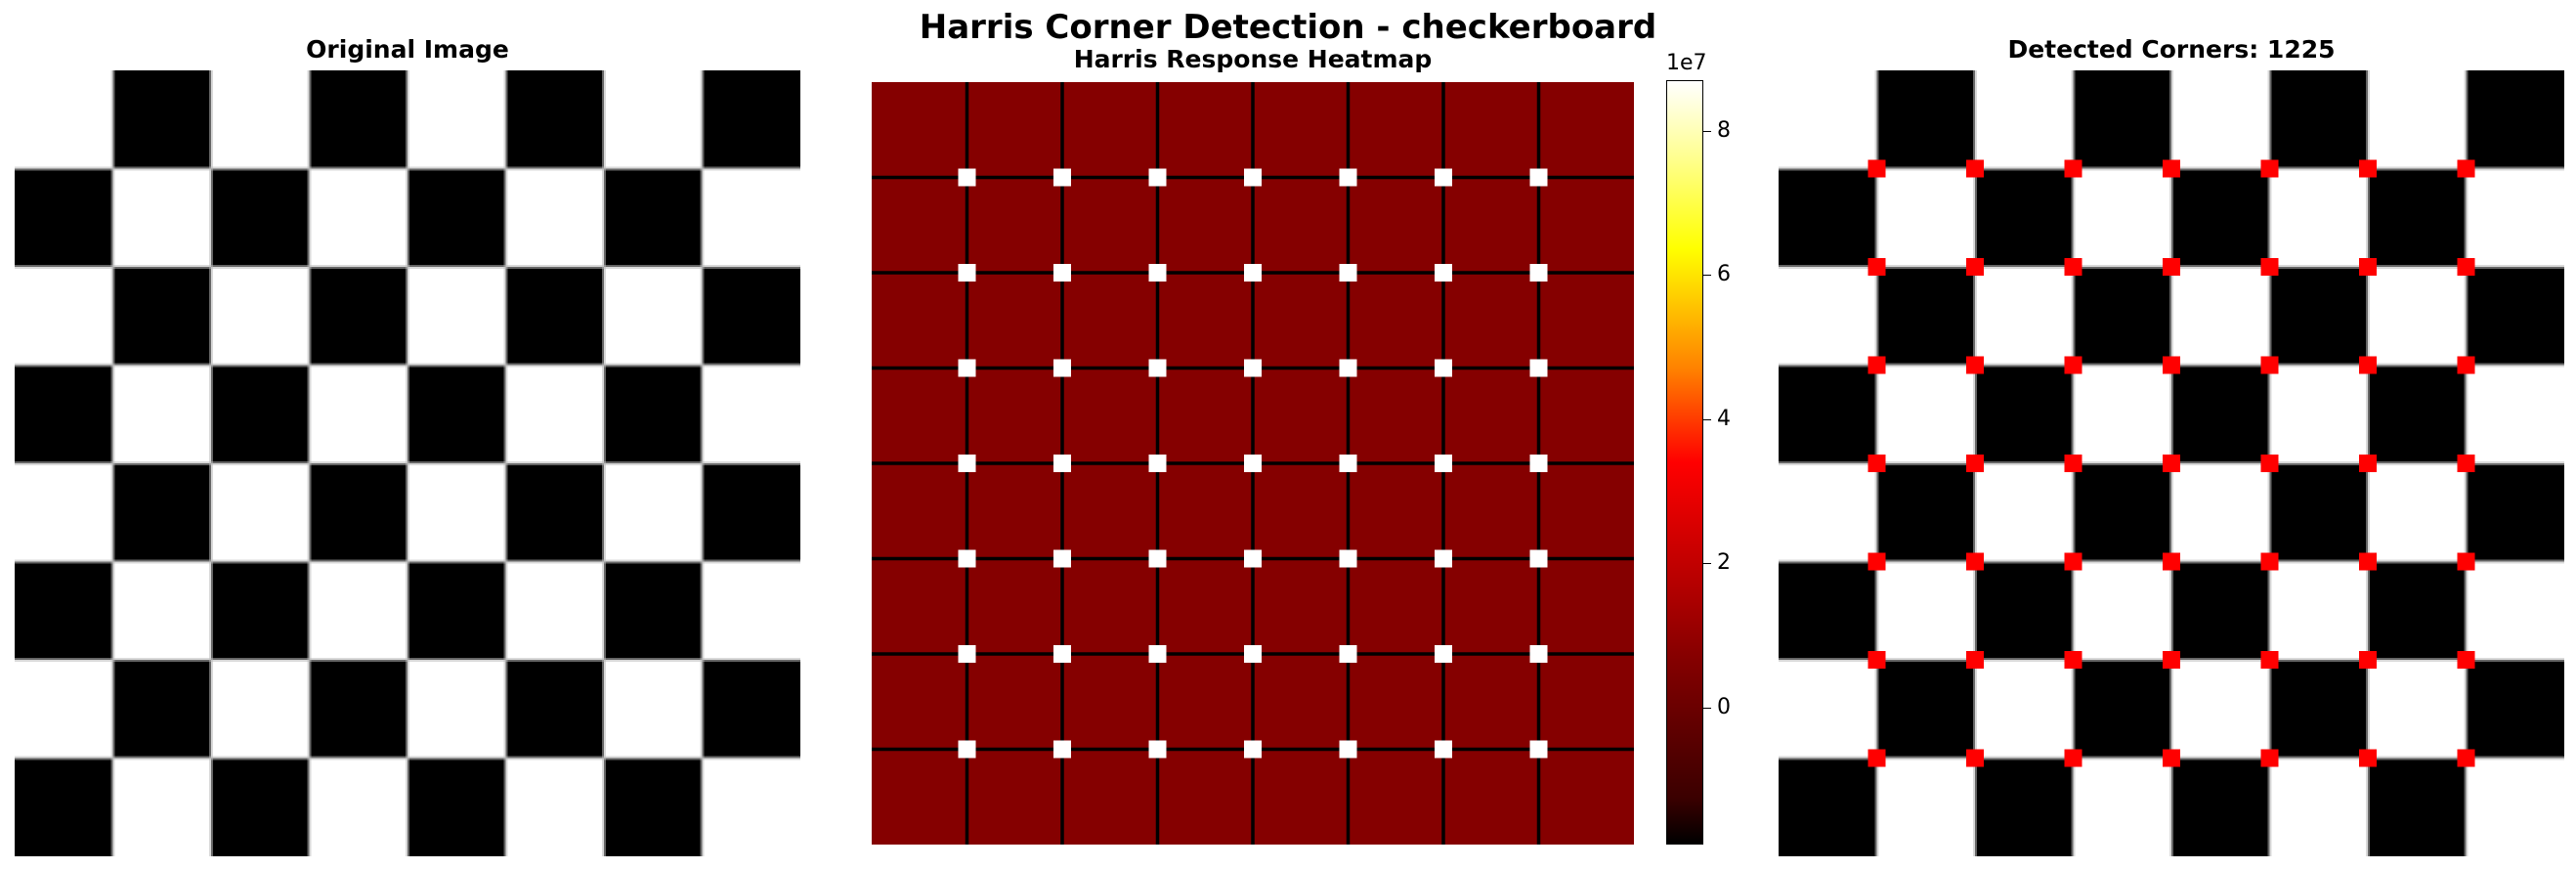 The width and height of the screenshot is (2576, 869). What do you see at coordinates (1724, 563) in the screenshot?
I see `colorbar-tick-label: 2` at bounding box center [1724, 563].